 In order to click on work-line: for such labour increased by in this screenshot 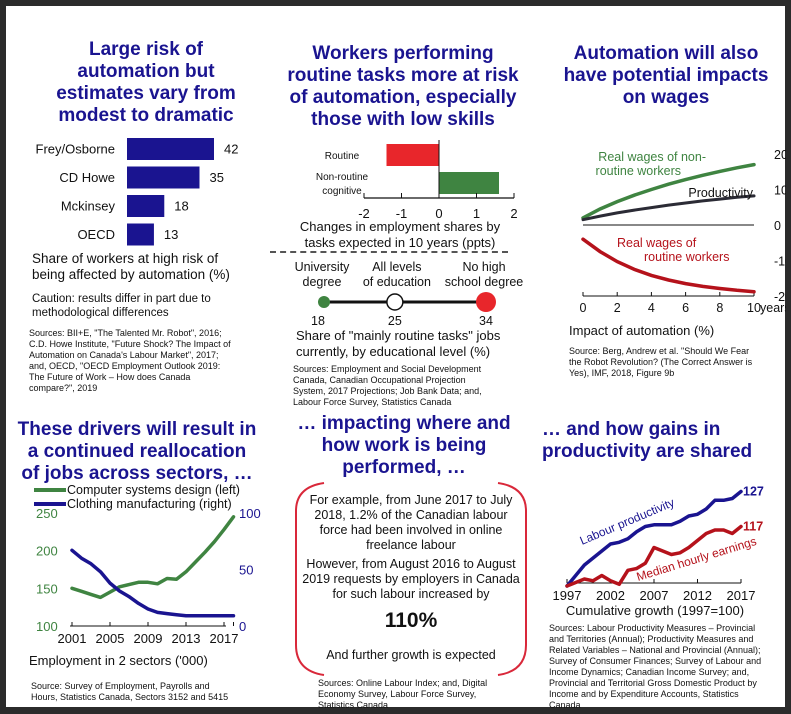, I will do `click(411, 594)`.